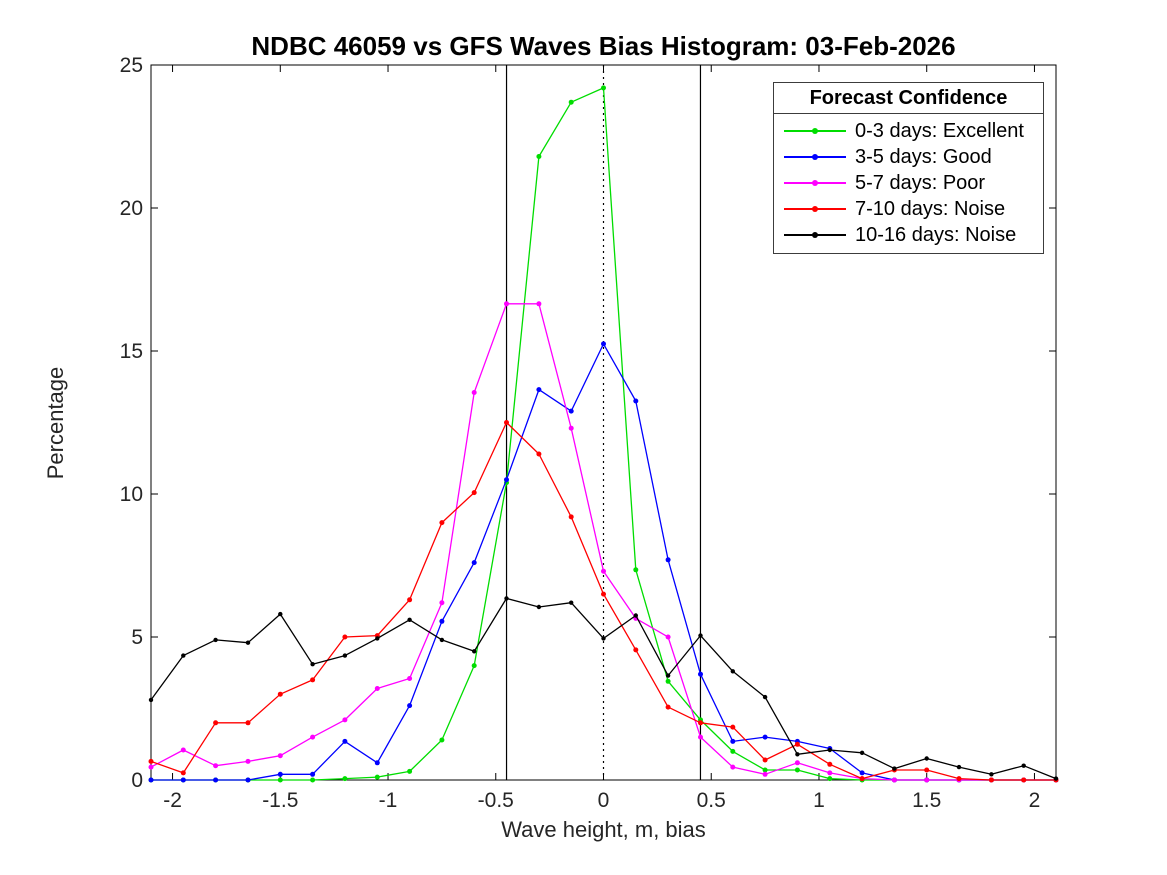  Describe the element at coordinates (137, 637) in the screenshot. I see `y-tick-label: 5` at that location.